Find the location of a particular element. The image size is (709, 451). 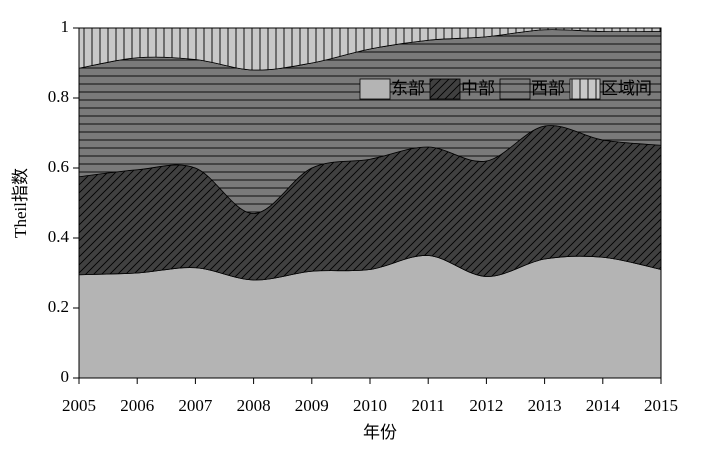

x-tick-label: 2014 is located at coordinates (603, 405).